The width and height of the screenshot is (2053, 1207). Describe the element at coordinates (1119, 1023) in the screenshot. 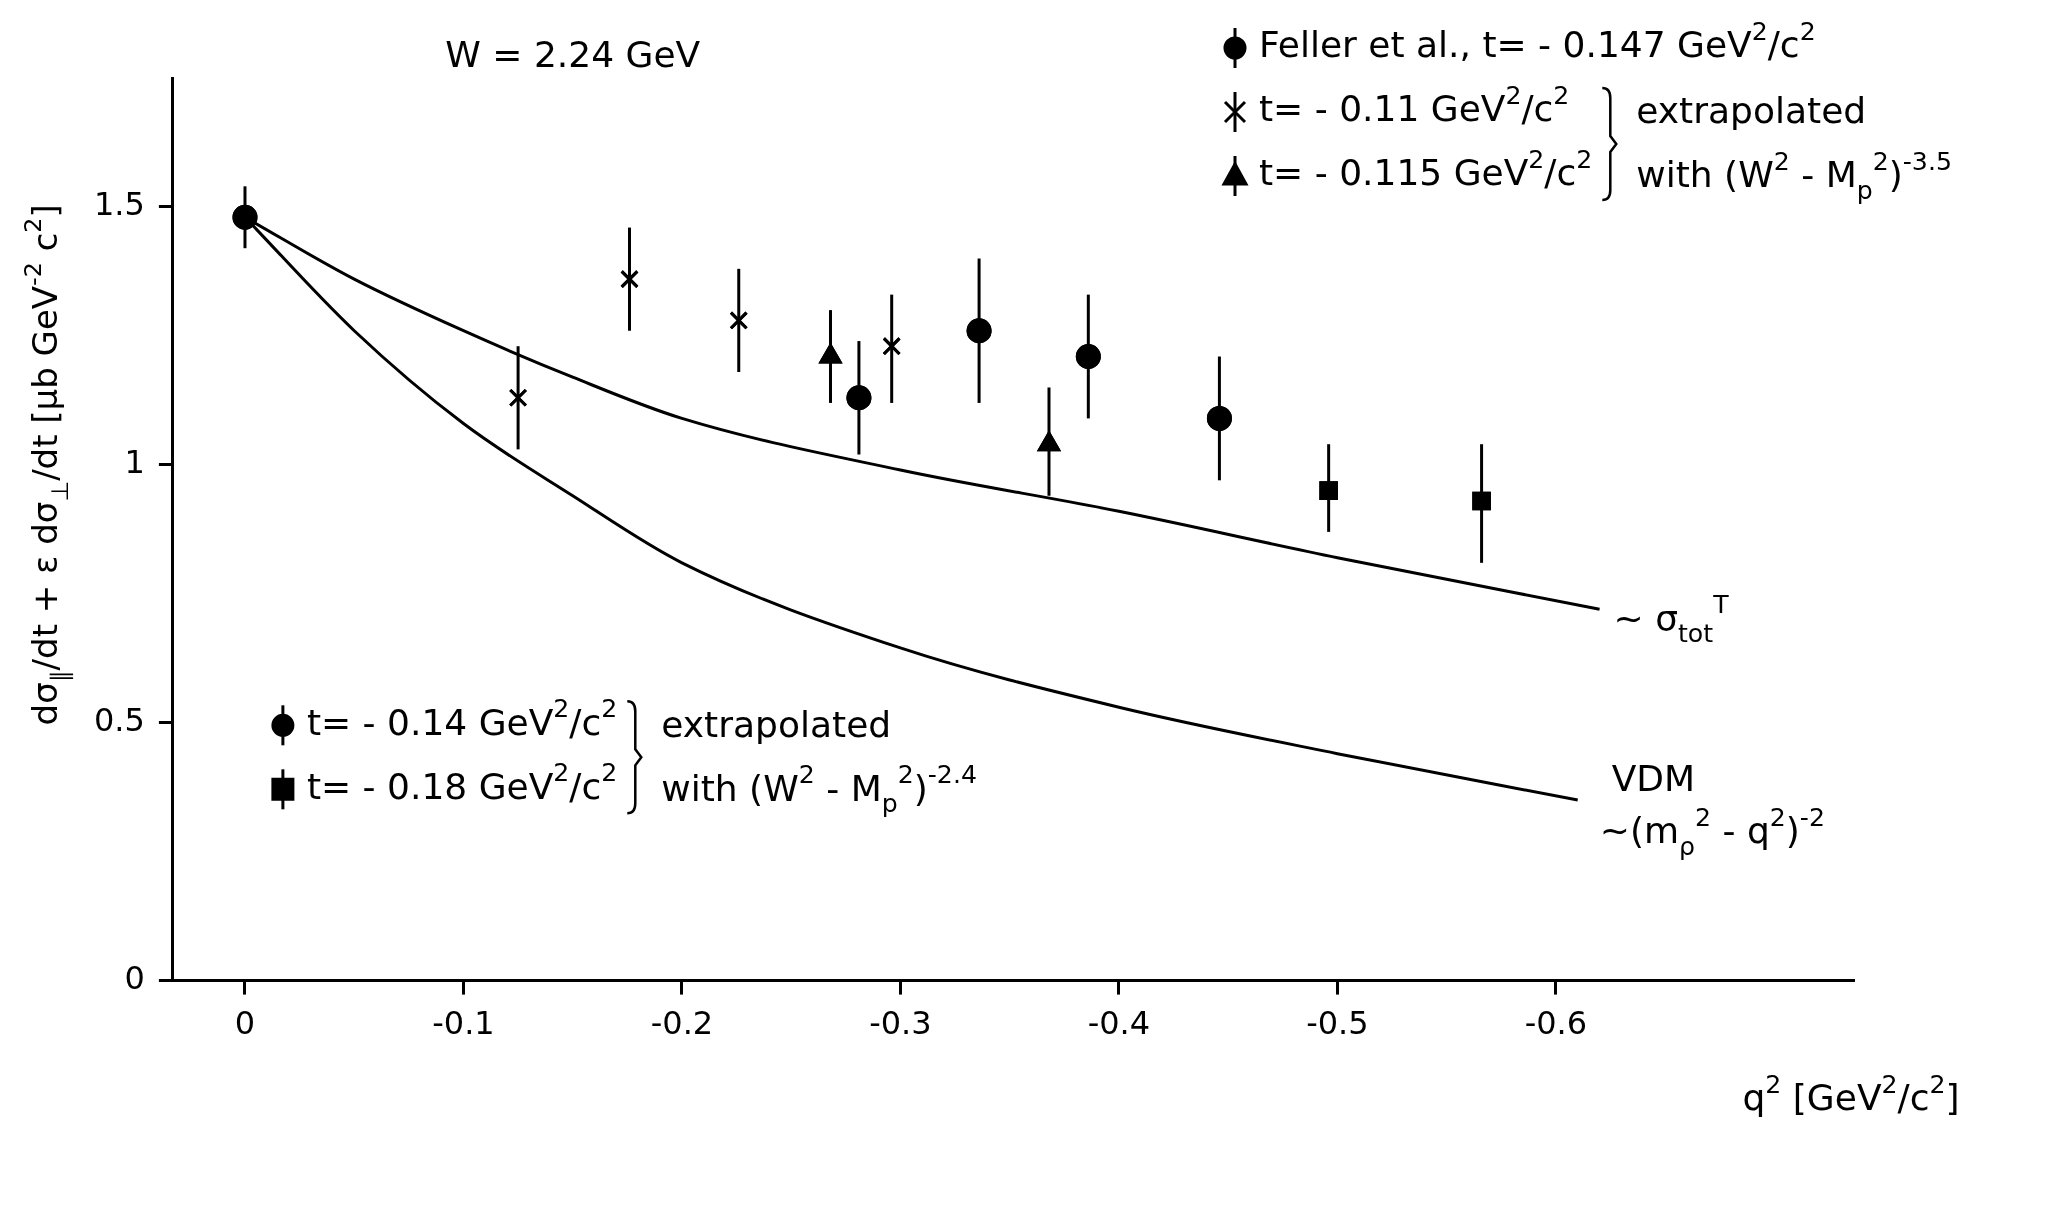

I see `x-tick-label: -0.4` at that location.